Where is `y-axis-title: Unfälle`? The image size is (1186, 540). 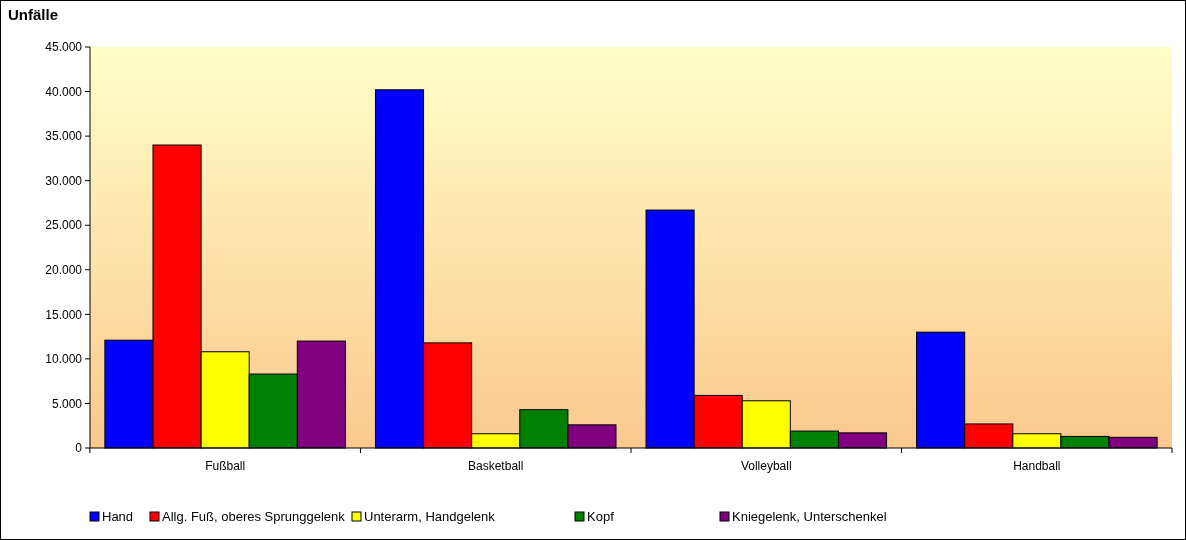 y-axis-title: Unfälle is located at coordinates (33, 14).